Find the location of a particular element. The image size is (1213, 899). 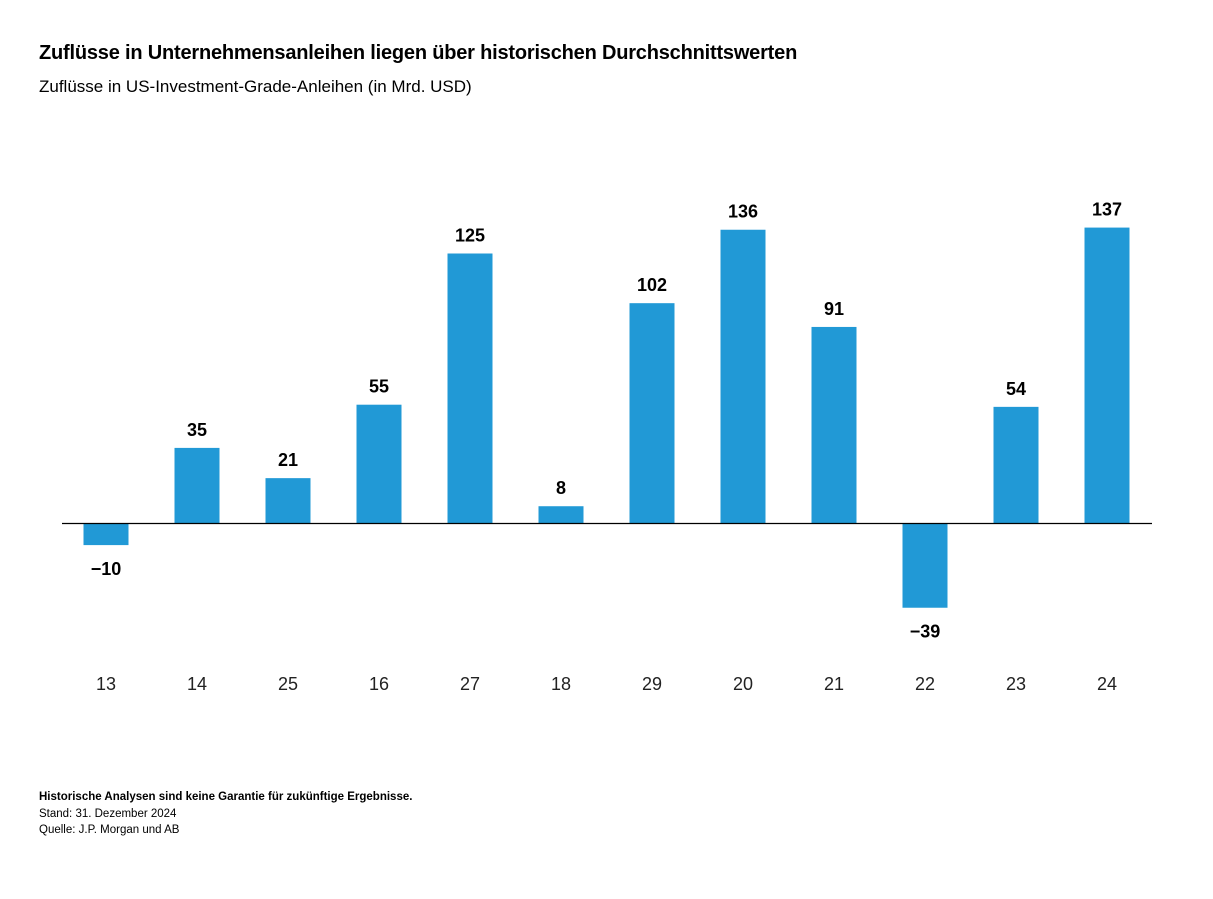

x-tick-label-14: 14 is located at coordinates (197, 684).